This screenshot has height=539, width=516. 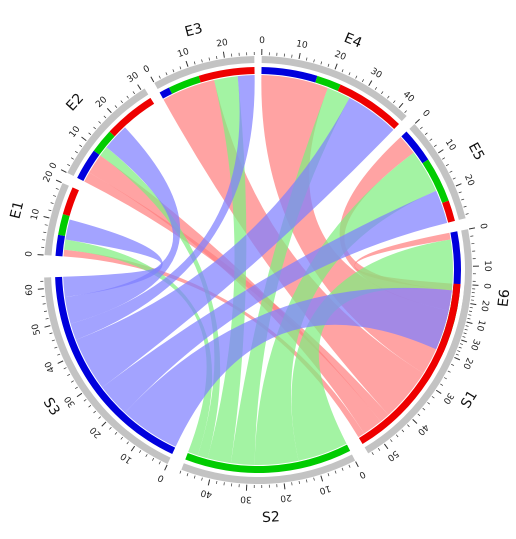 What do you see at coordinates (353, 41) in the screenshot?
I see `segment-label-e4: E4` at bounding box center [353, 41].